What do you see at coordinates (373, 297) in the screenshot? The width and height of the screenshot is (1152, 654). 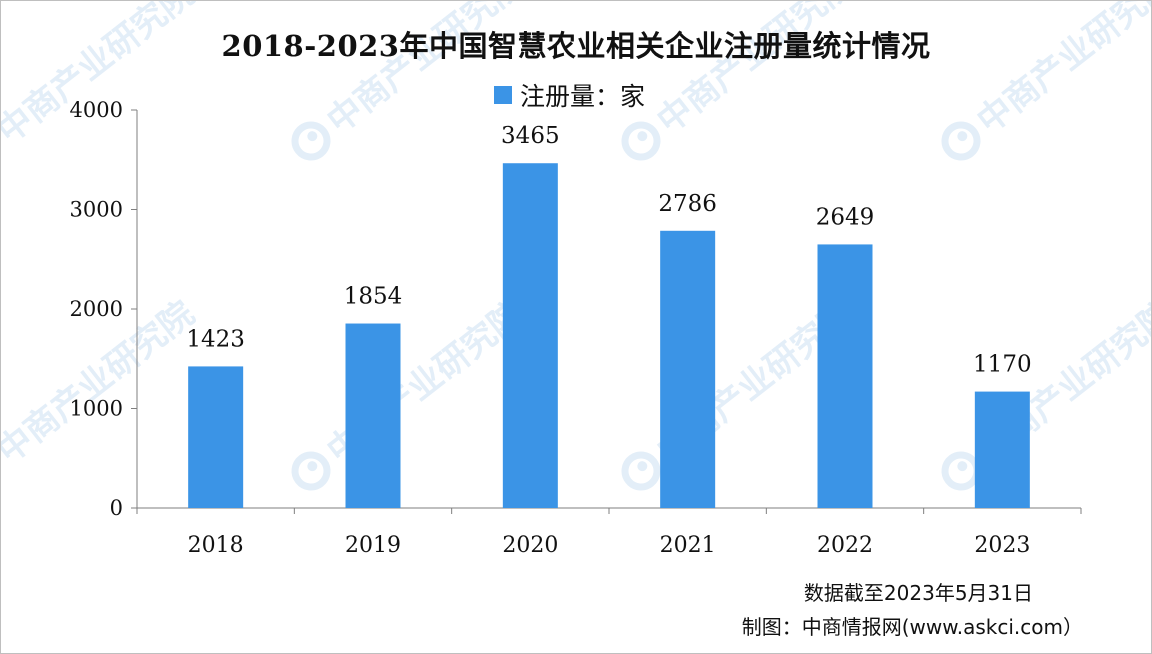 I see `data-label-2019: 1854` at bounding box center [373, 297].